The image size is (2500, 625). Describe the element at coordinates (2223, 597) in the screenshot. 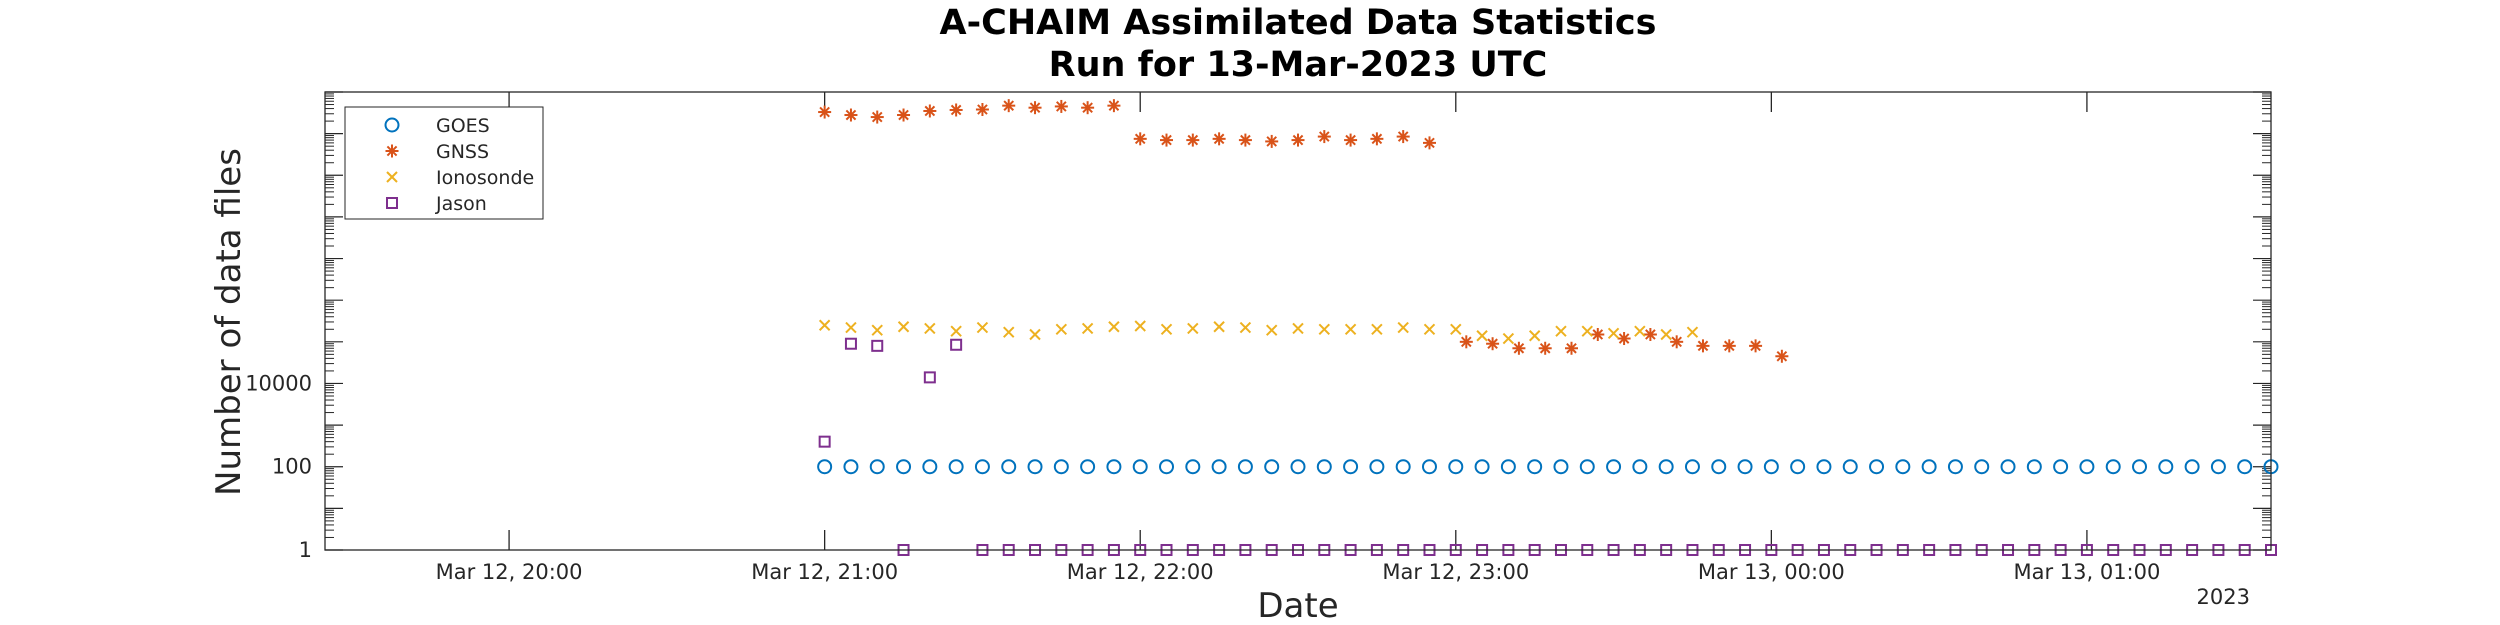

I see `x-secondary-label: 2023` at that location.